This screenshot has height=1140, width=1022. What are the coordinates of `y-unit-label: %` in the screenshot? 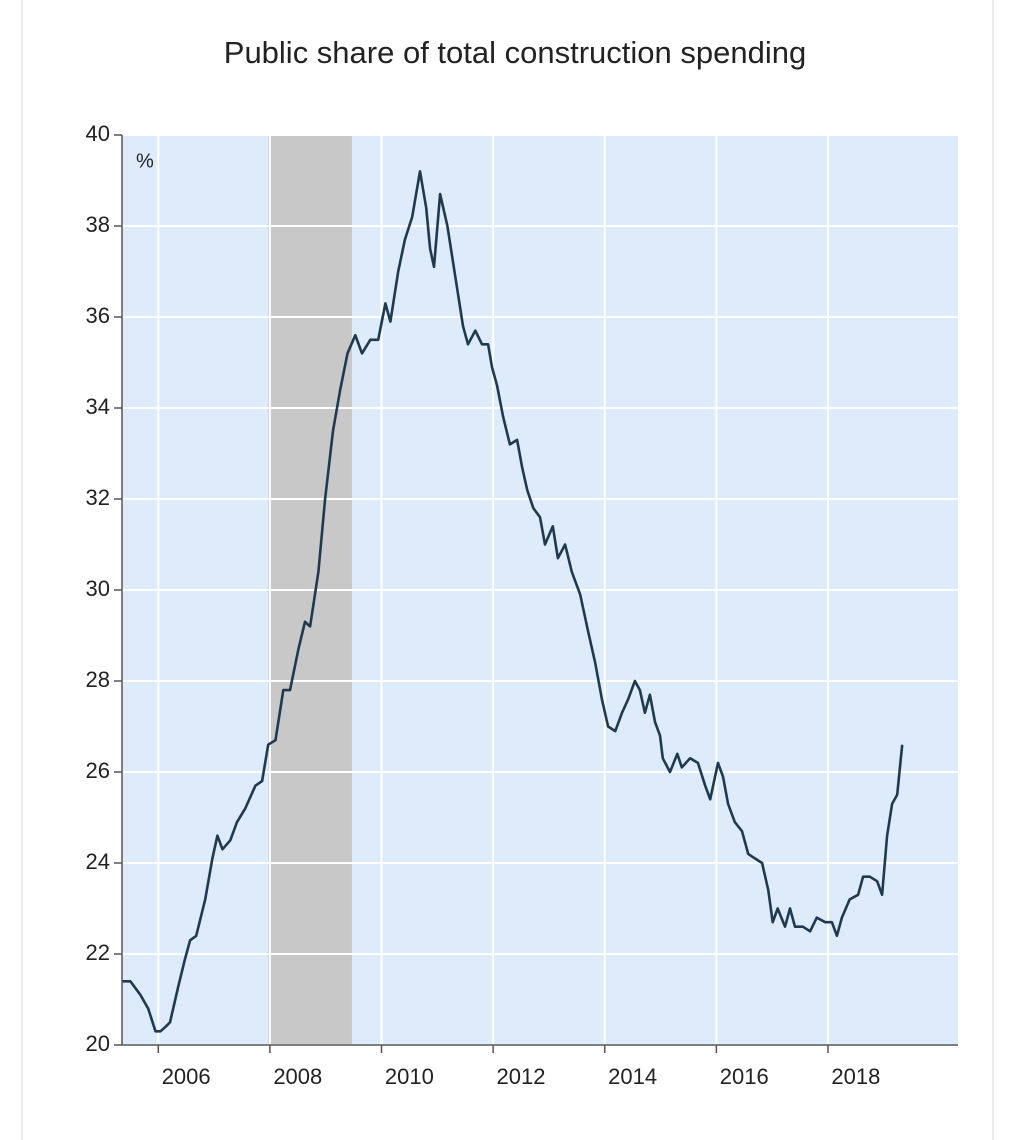 It's located at (145, 161).